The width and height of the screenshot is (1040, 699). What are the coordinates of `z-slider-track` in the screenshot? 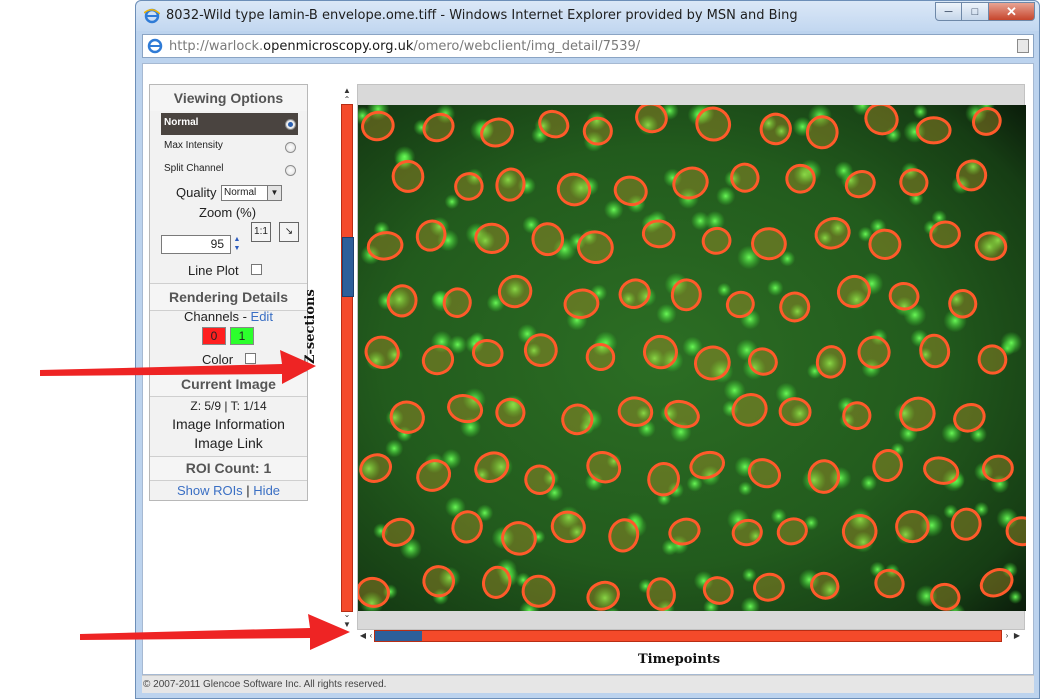 It's located at (347, 358).